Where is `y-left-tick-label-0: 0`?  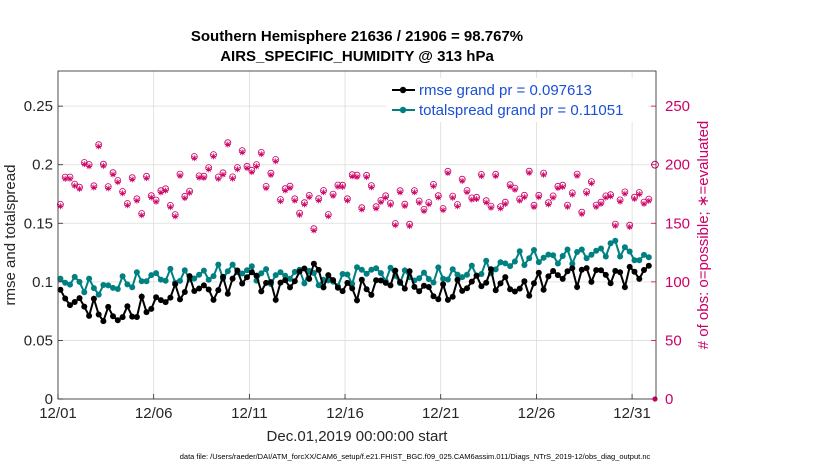
y-left-tick-label-0: 0 is located at coordinates (49, 399).